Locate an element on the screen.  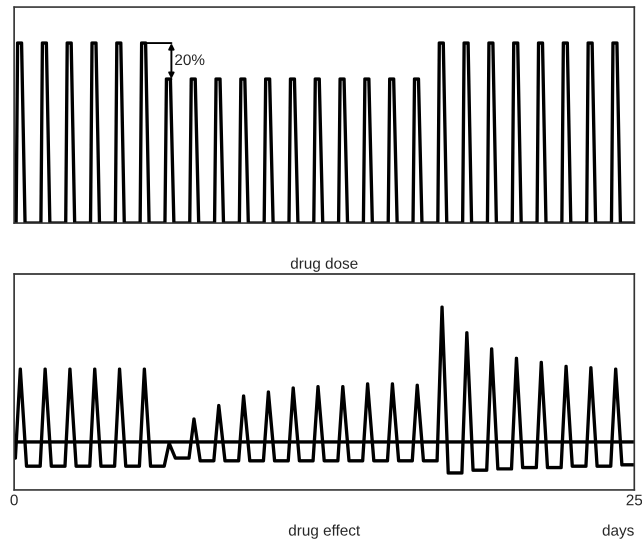
x-tick-label: 25 is located at coordinates (634, 500).